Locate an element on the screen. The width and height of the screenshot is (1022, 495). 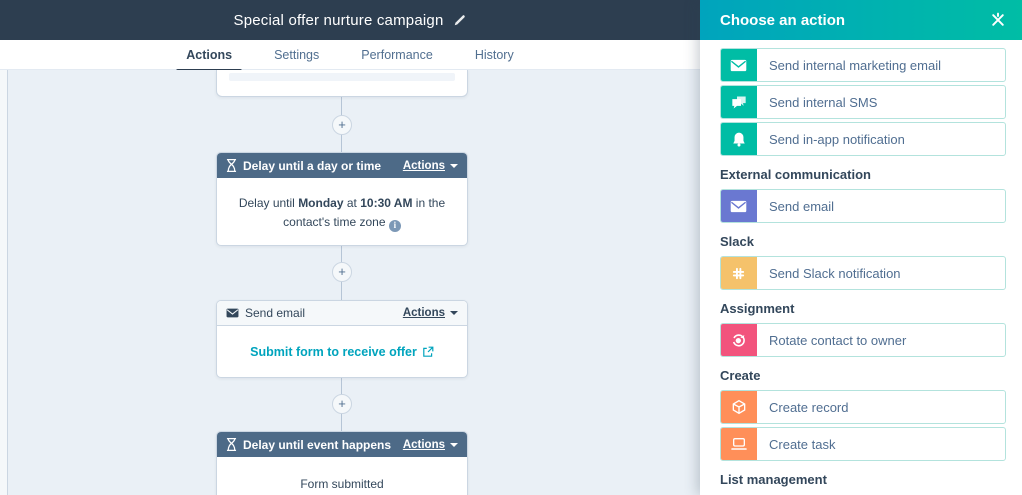
cube-icon is located at coordinates (739, 407).